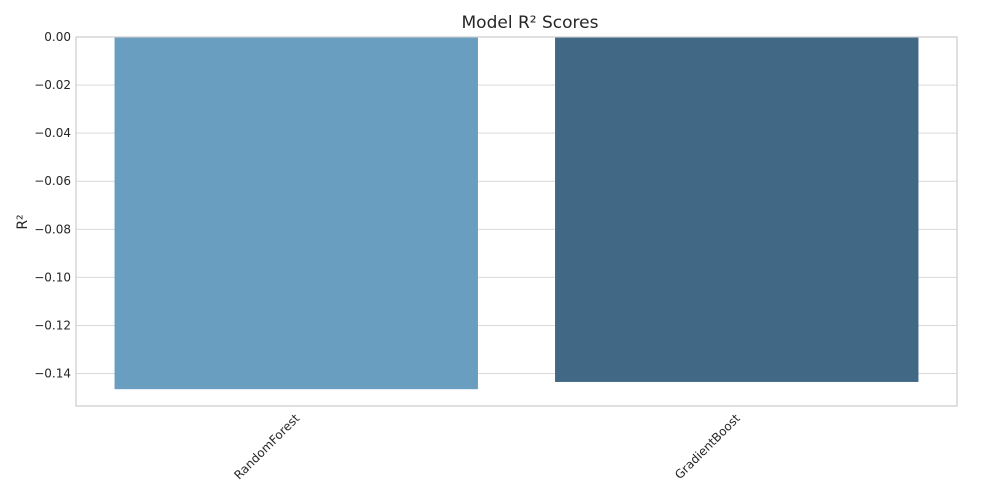  What do you see at coordinates (52, 325) in the screenshot?
I see `y-tick-label: −0.12` at bounding box center [52, 325].